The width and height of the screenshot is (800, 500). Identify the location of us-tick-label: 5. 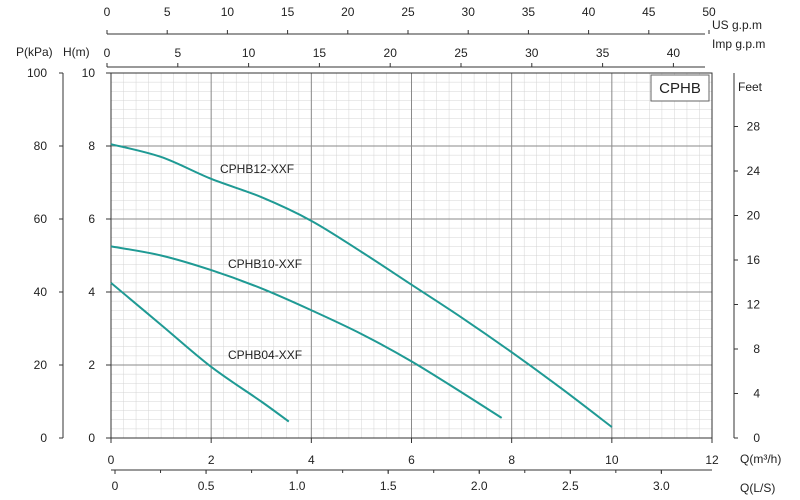
(167, 12).